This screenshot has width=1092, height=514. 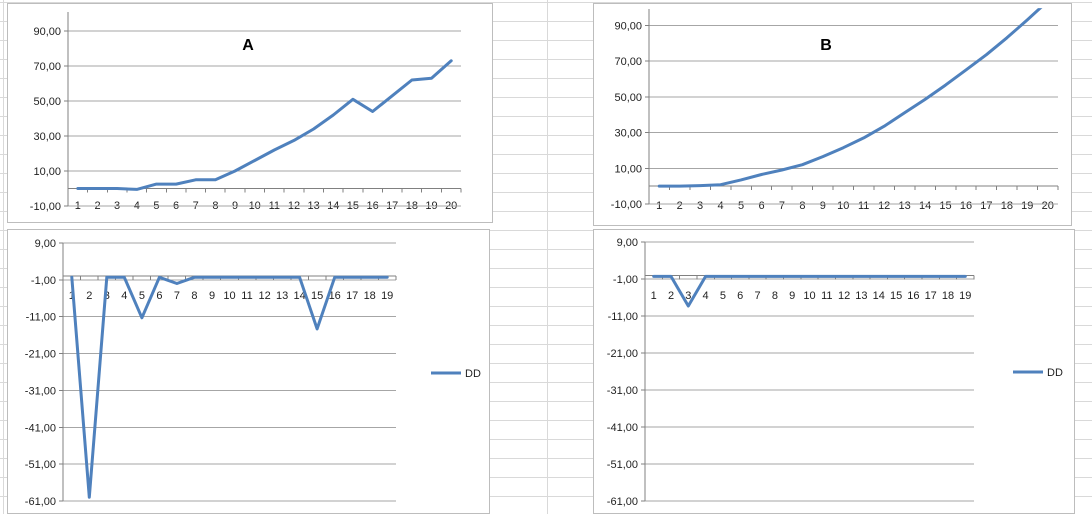 I want to click on chart-title: B, so click(x=826, y=45).